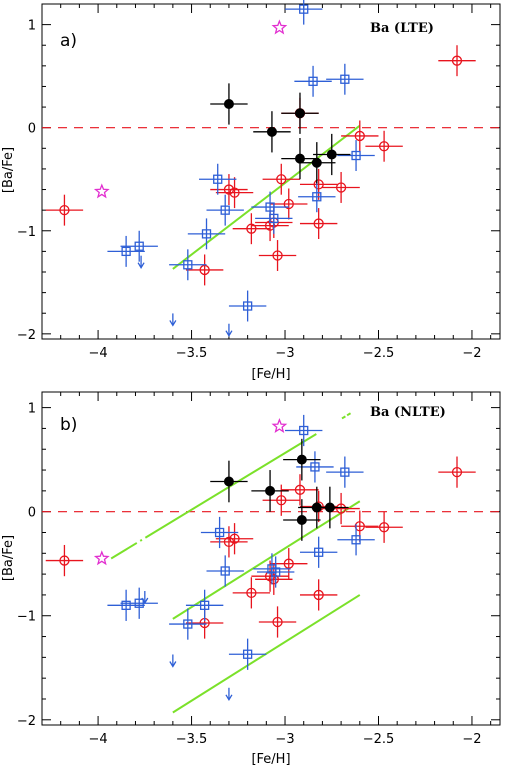  What do you see at coordinates (68, 41) in the screenshot?
I see `panel-label: a)` at bounding box center [68, 41].